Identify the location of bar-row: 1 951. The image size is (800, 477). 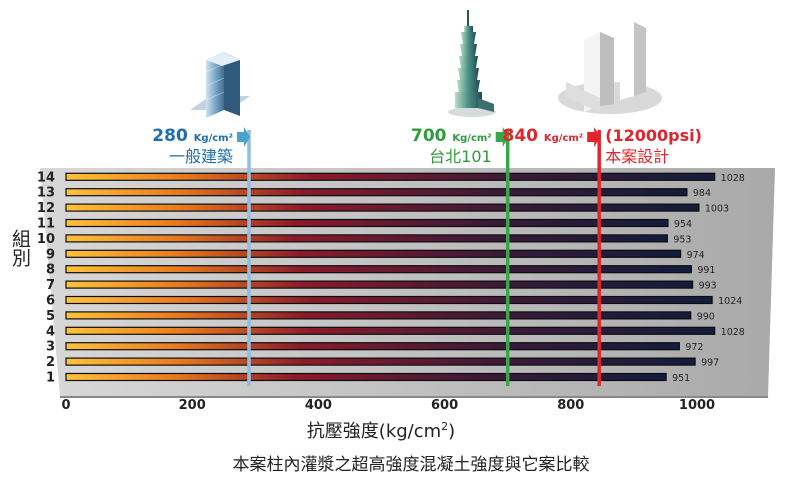
(368, 378).